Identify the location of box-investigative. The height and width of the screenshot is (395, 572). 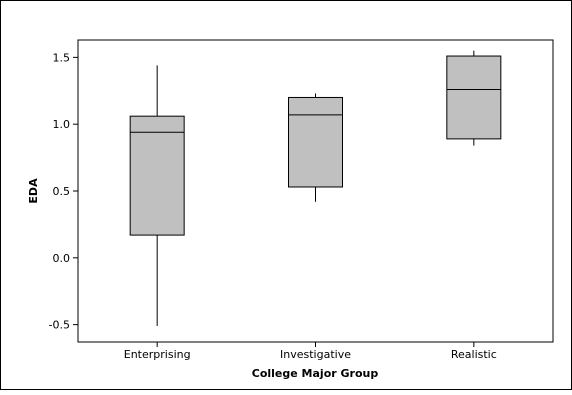
(315, 147).